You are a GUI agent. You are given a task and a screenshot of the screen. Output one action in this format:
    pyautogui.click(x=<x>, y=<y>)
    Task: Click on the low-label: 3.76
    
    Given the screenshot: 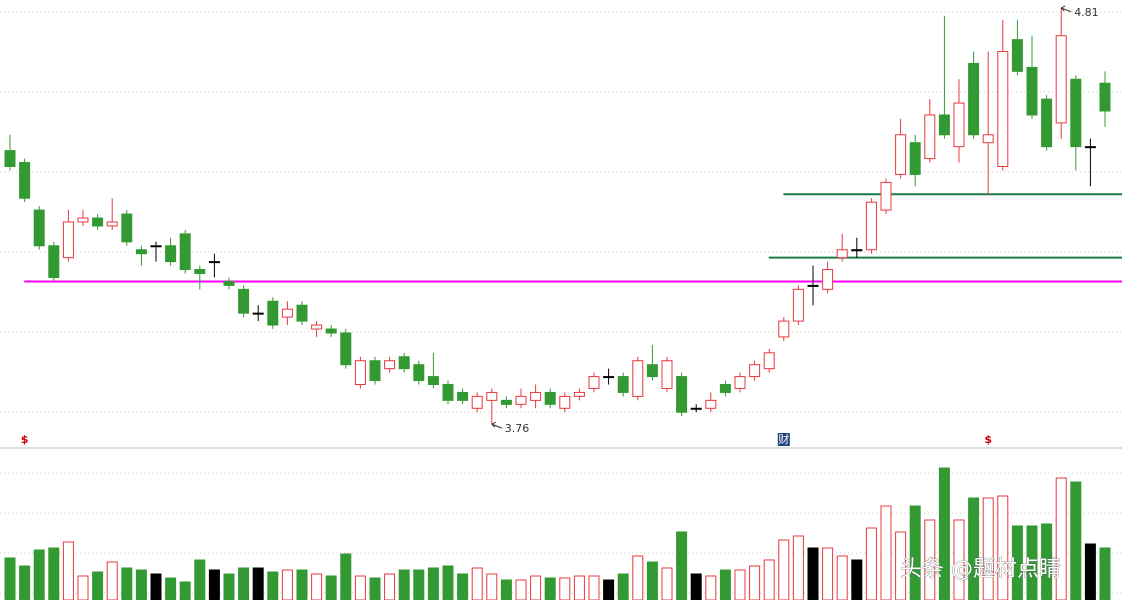 What is the action you would take?
    pyautogui.click(x=517, y=428)
    